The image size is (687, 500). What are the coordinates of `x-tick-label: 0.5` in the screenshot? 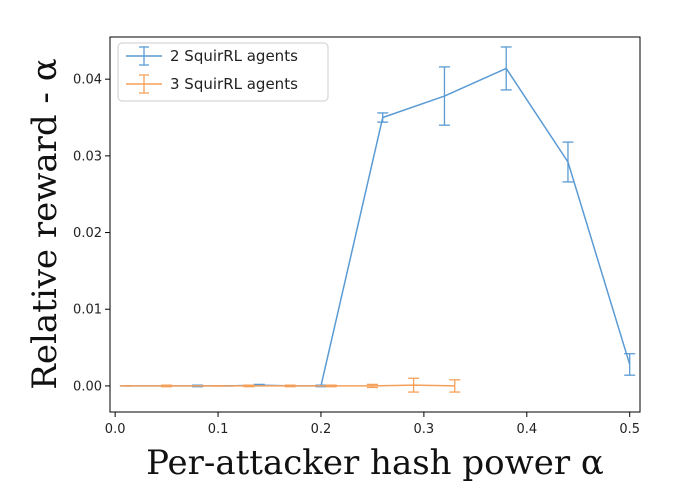 It's located at (629, 429).